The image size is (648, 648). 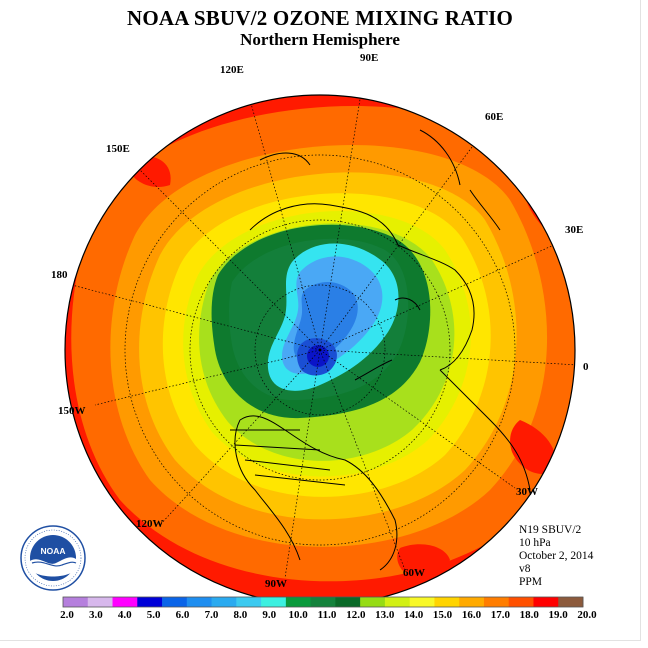 What do you see at coordinates (369, 58) in the screenshot?
I see `lon-label-90e: 90E` at bounding box center [369, 58].